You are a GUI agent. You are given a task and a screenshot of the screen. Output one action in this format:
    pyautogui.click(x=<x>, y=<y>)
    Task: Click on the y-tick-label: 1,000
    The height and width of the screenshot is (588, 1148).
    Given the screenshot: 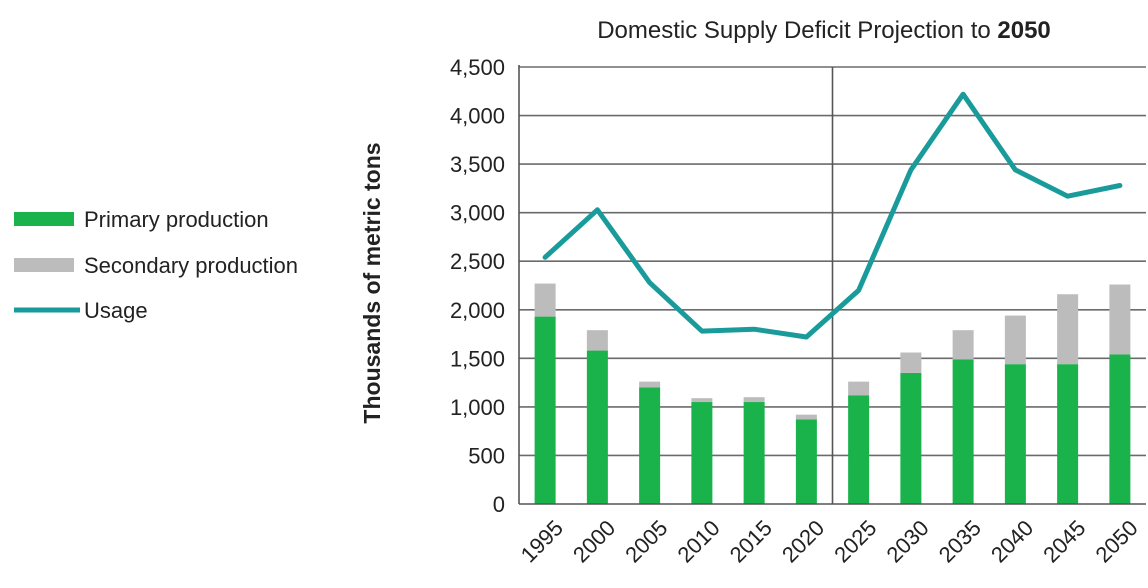 What is the action you would take?
    pyautogui.click(x=477, y=407)
    